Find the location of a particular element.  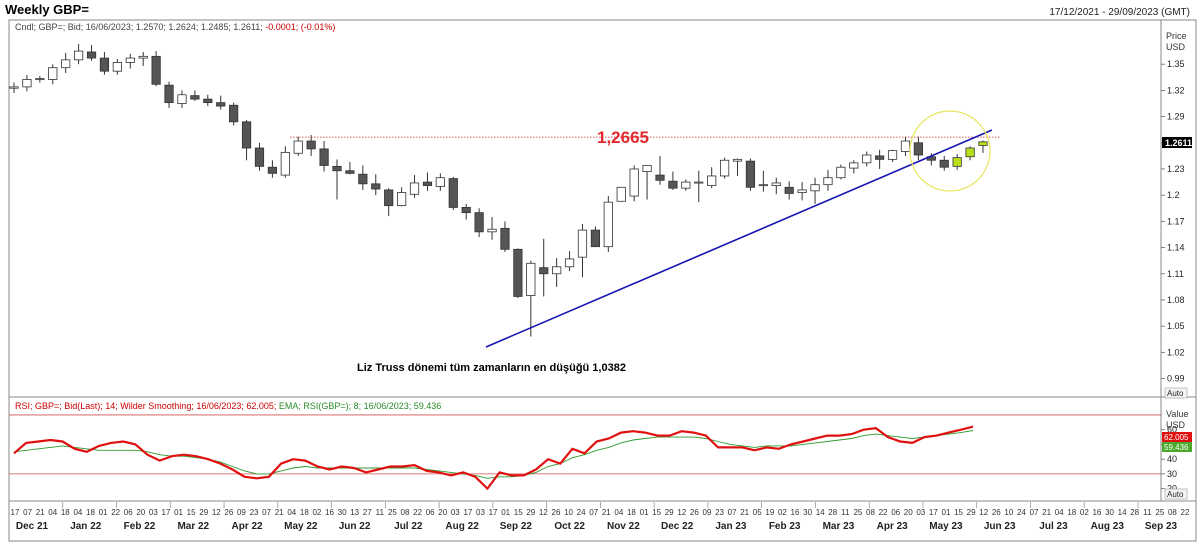

price-tick-label: 1.2 is located at coordinates (1173, 195).